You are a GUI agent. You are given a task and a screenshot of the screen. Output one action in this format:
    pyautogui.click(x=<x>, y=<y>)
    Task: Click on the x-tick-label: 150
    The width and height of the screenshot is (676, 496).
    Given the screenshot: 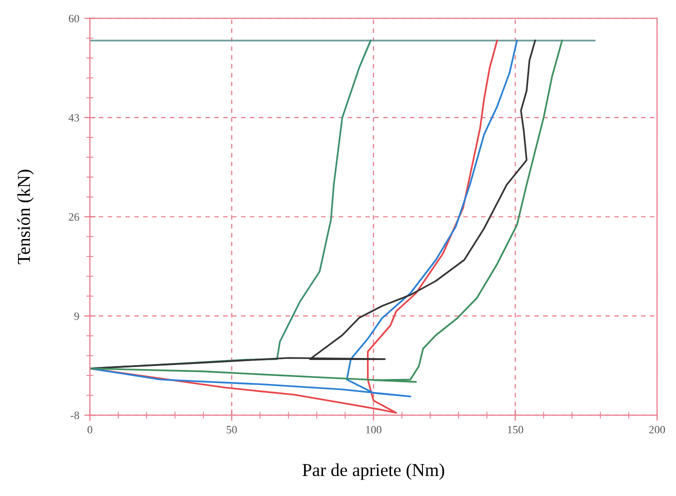 What is the action you would take?
    pyautogui.click(x=516, y=430)
    